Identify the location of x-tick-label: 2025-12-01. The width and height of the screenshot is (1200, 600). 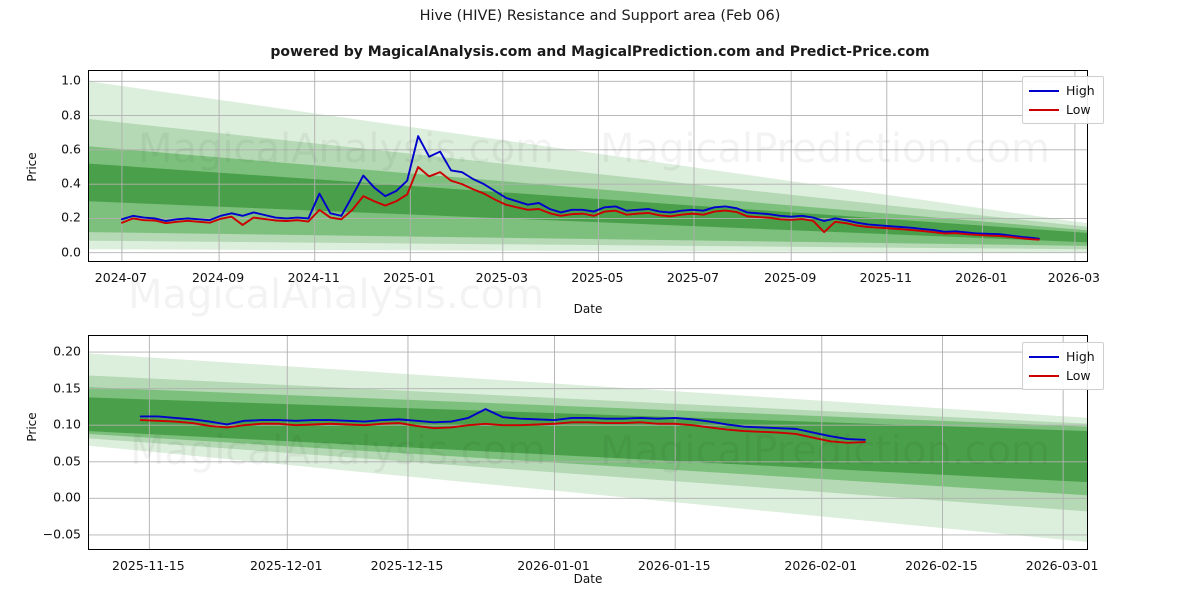
(286, 565).